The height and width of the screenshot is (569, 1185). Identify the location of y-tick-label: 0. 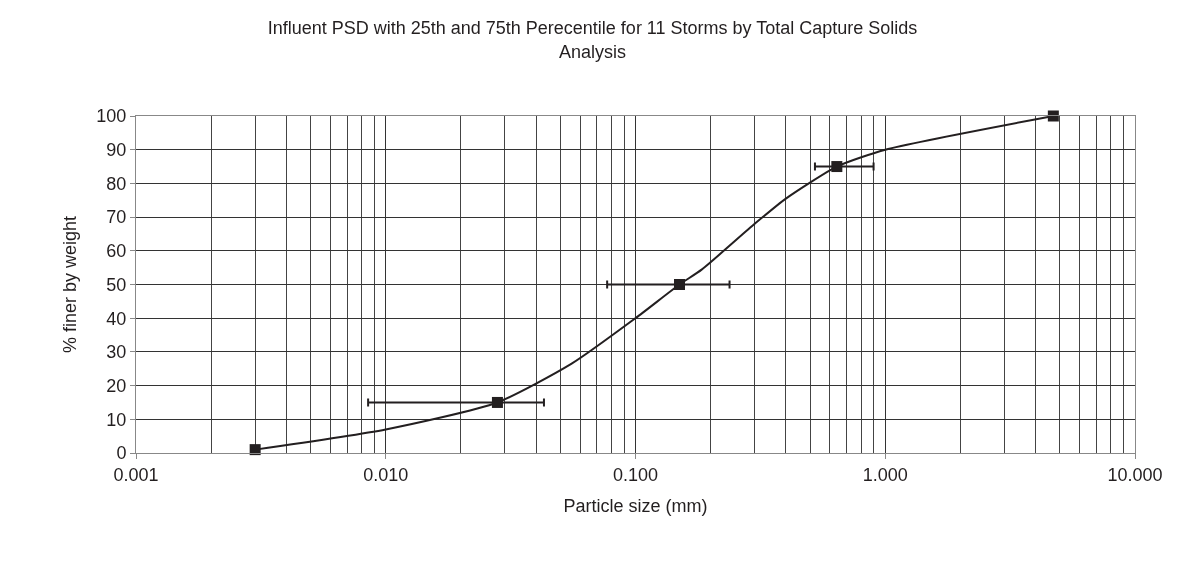
(121, 453).